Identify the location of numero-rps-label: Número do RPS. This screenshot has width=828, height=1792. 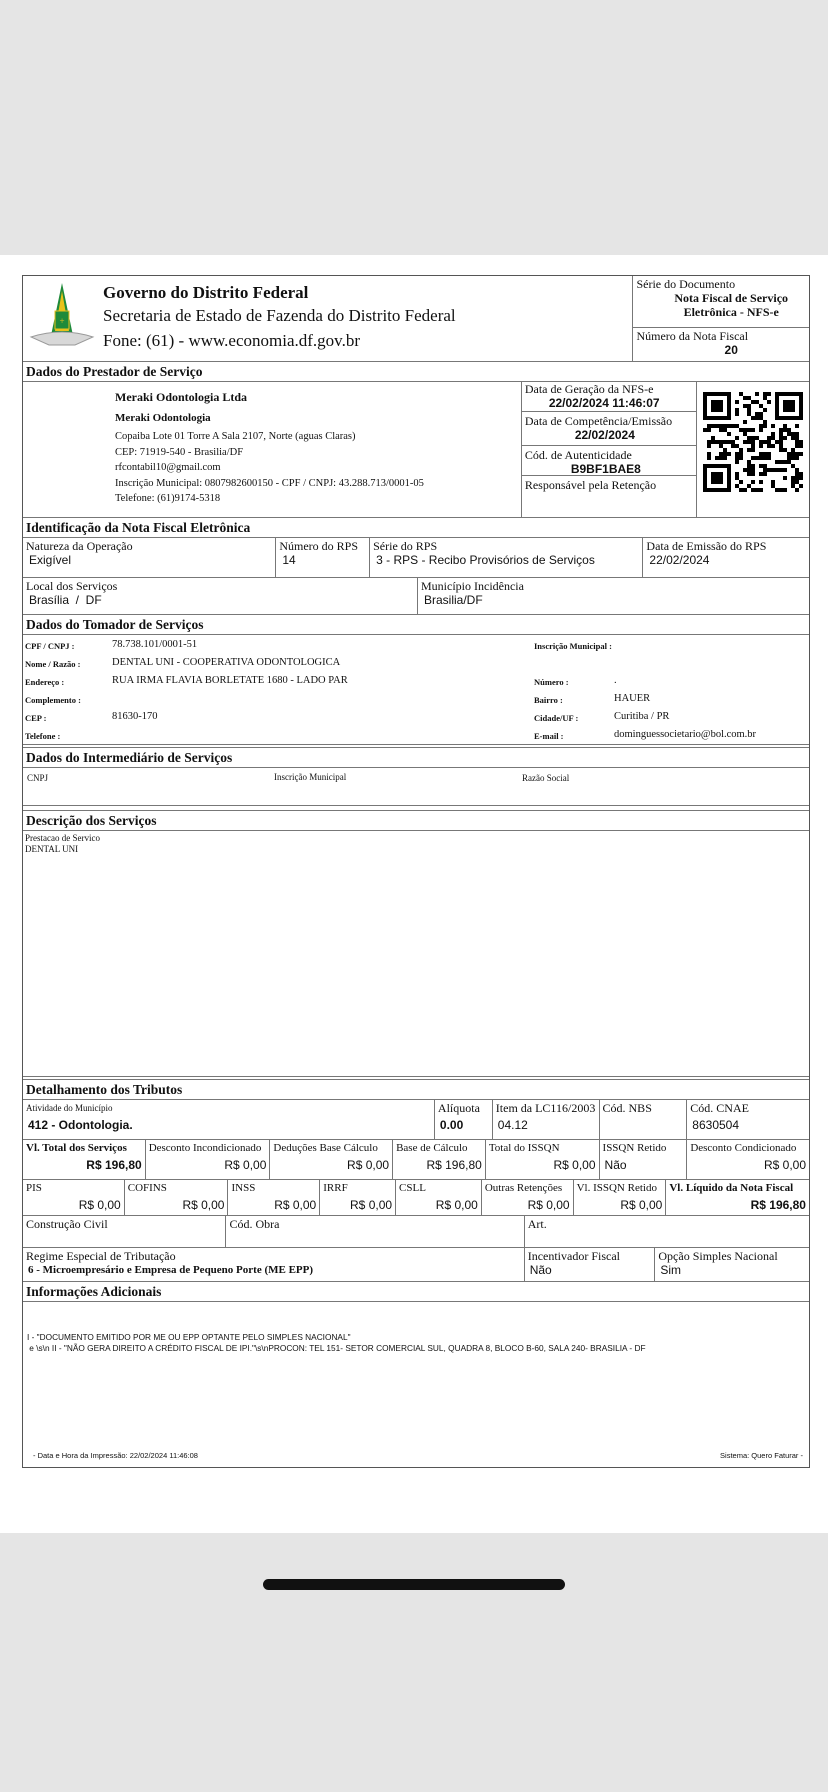
(319, 546).